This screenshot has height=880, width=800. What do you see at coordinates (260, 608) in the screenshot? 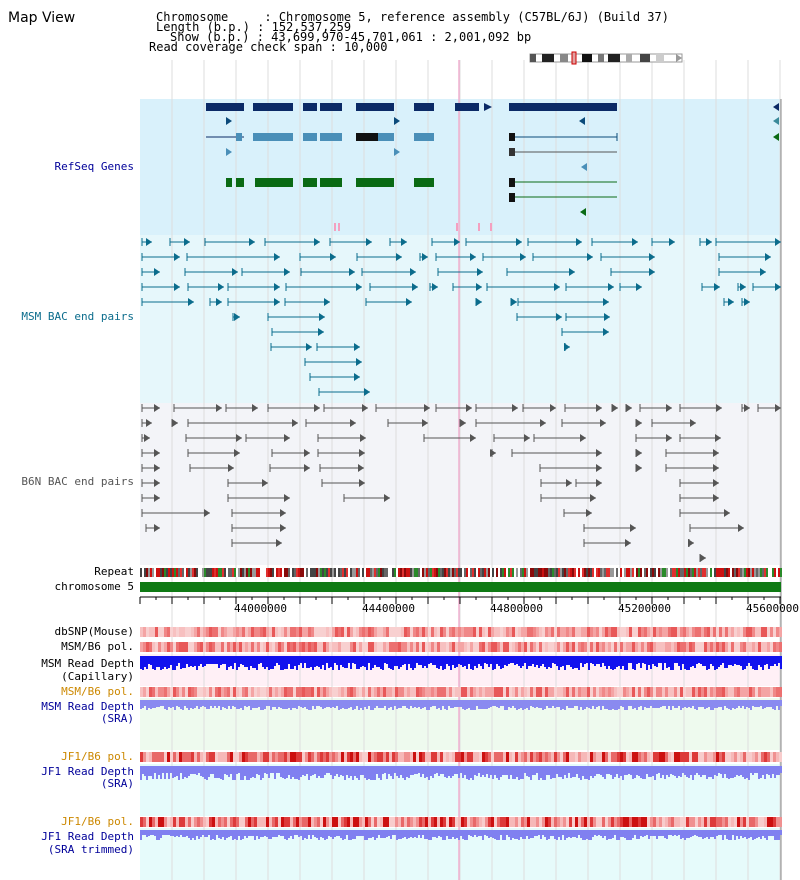
I see `axis-tick-label: 44000000` at bounding box center [260, 608].